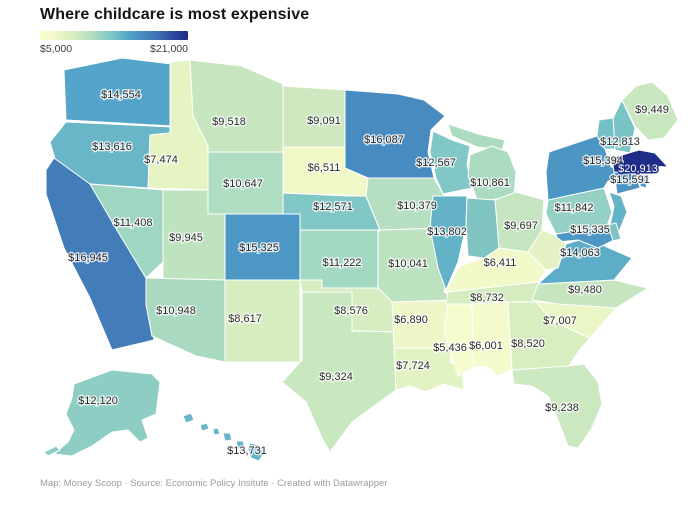  I want to click on state-VT, so click(606, 133).